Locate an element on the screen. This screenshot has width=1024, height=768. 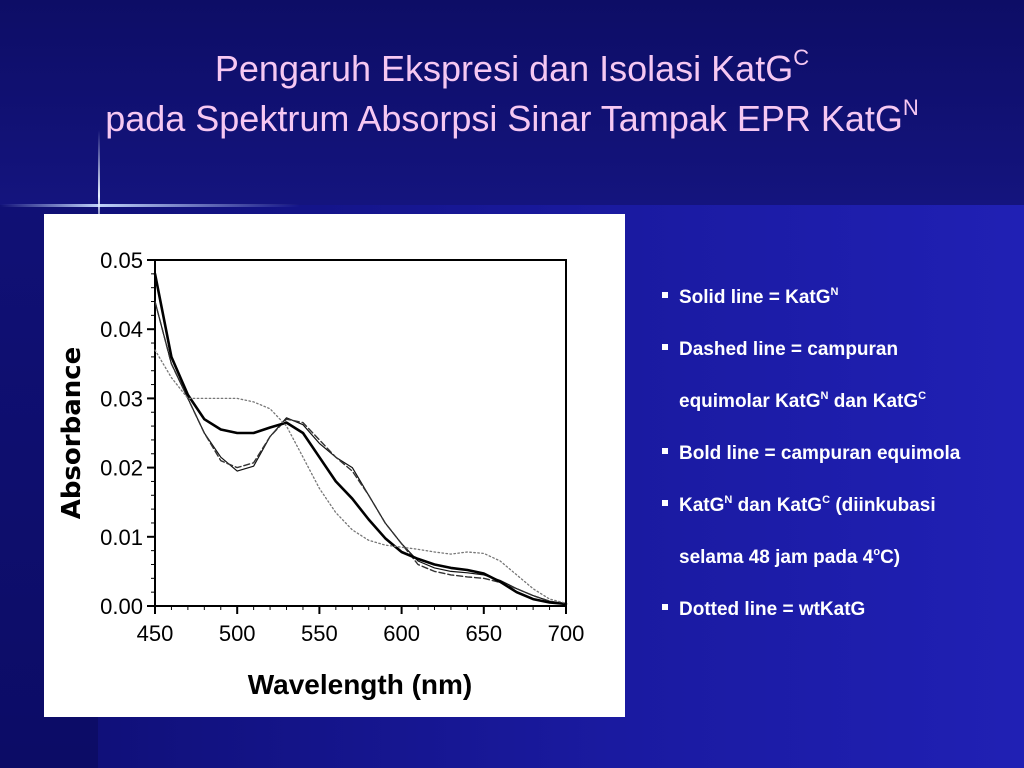
decorative-vertical-line is located at coordinates (99, 185).